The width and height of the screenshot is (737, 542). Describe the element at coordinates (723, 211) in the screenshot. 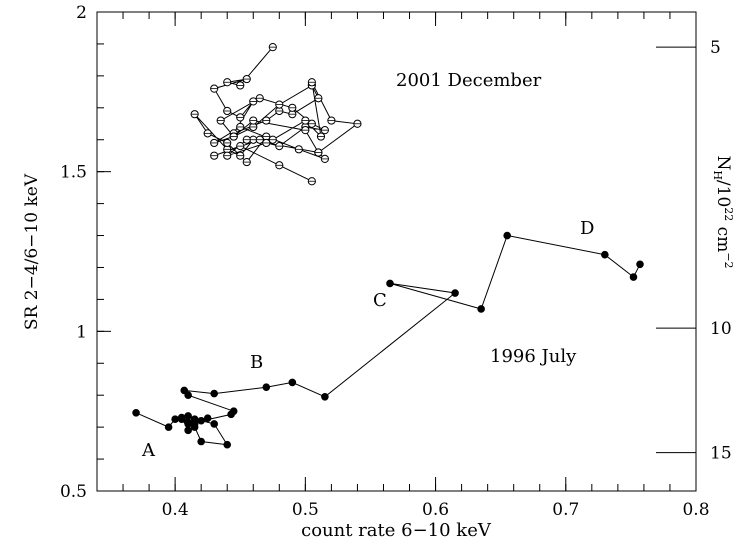

I see `right-axis-label: NH/1022 cm−2` at that location.